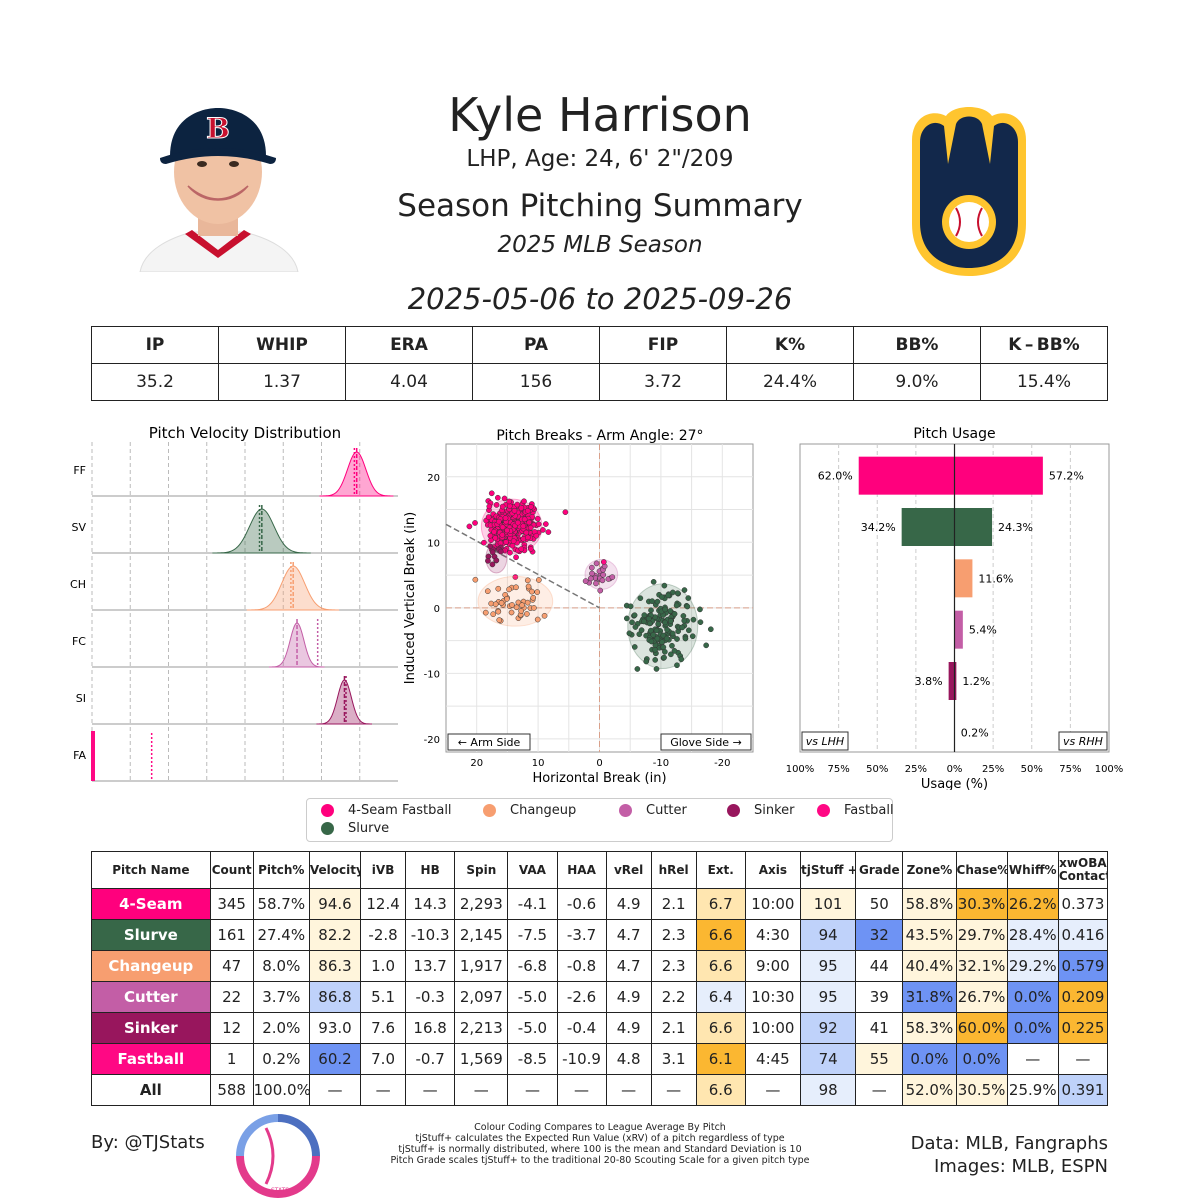 The image size is (1200, 1200). What do you see at coordinates (231, 997) in the screenshot?
I see `table-cell: 22` at bounding box center [231, 997].